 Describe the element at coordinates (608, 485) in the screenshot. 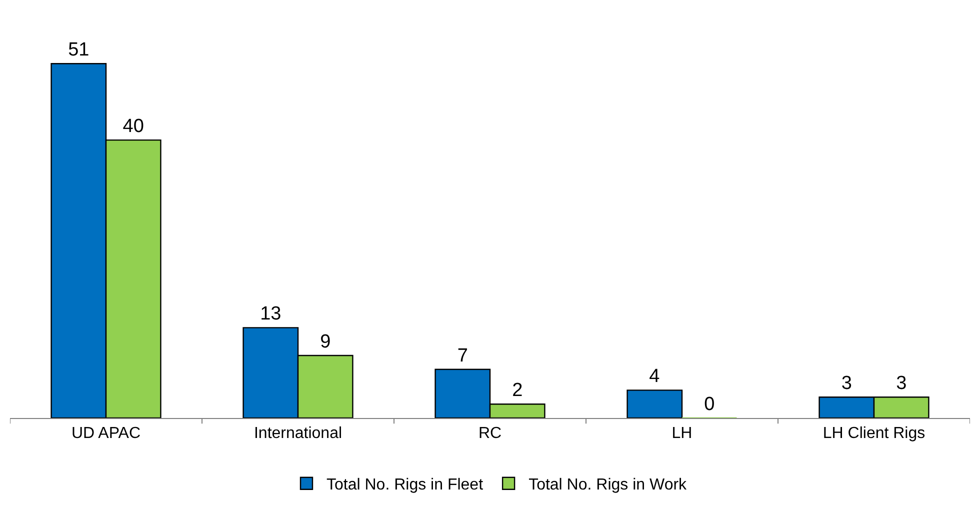

I see `legend-label: Total No. Rigs in Work` at that location.